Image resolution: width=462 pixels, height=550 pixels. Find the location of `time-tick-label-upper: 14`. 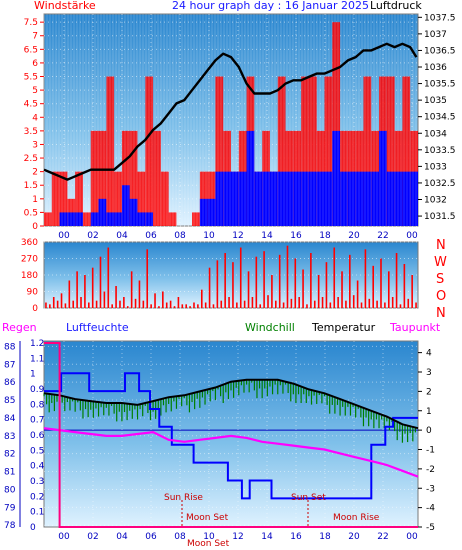

time-tick-label-upper: 14 is located at coordinates (267, 236).